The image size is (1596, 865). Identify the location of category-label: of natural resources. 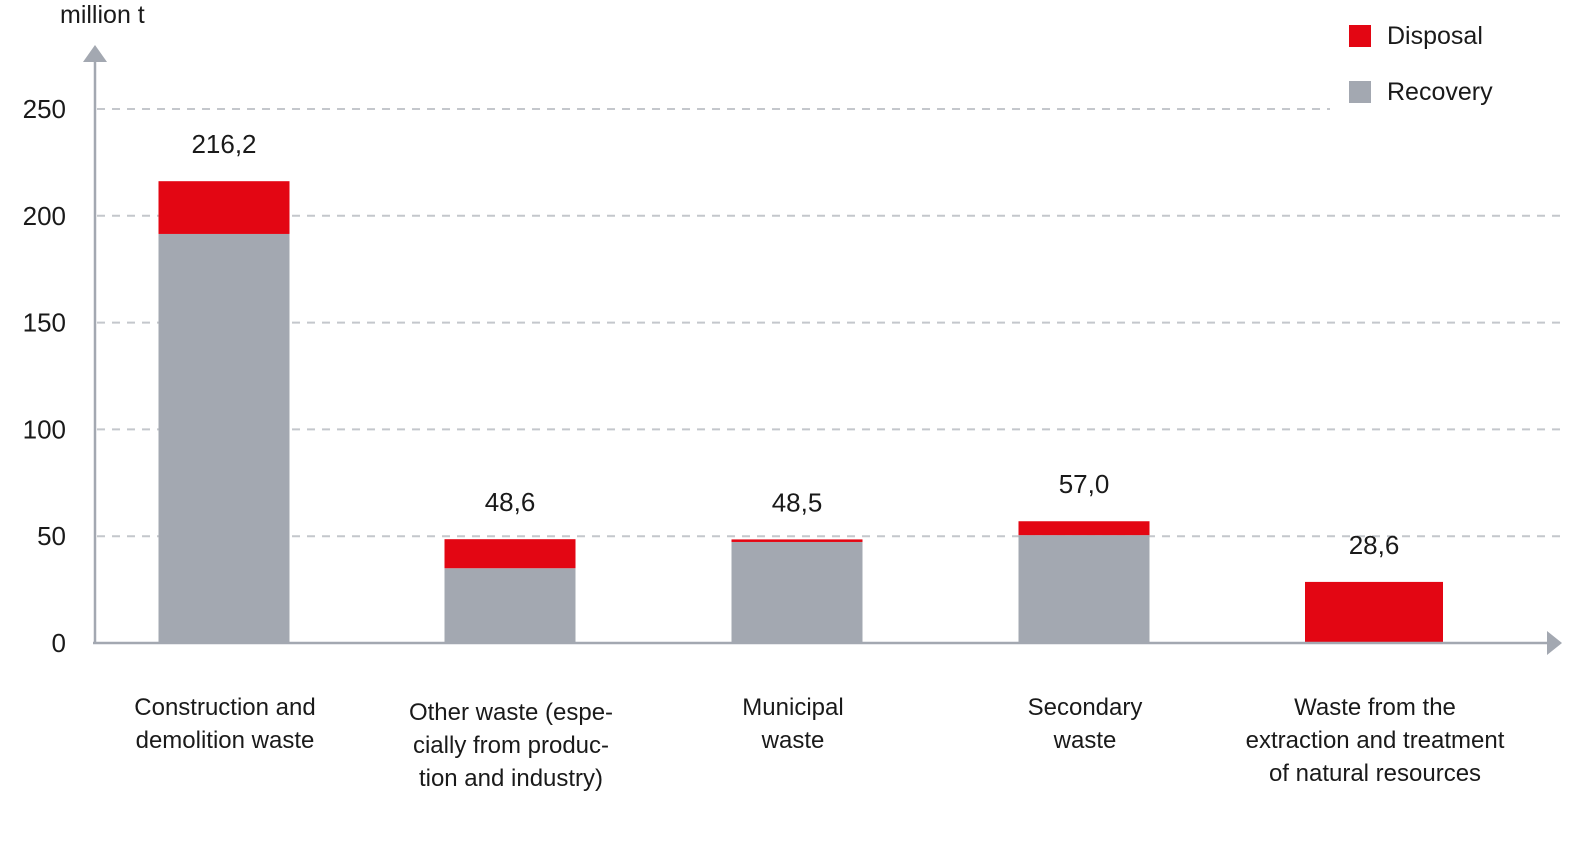
(1375, 773).